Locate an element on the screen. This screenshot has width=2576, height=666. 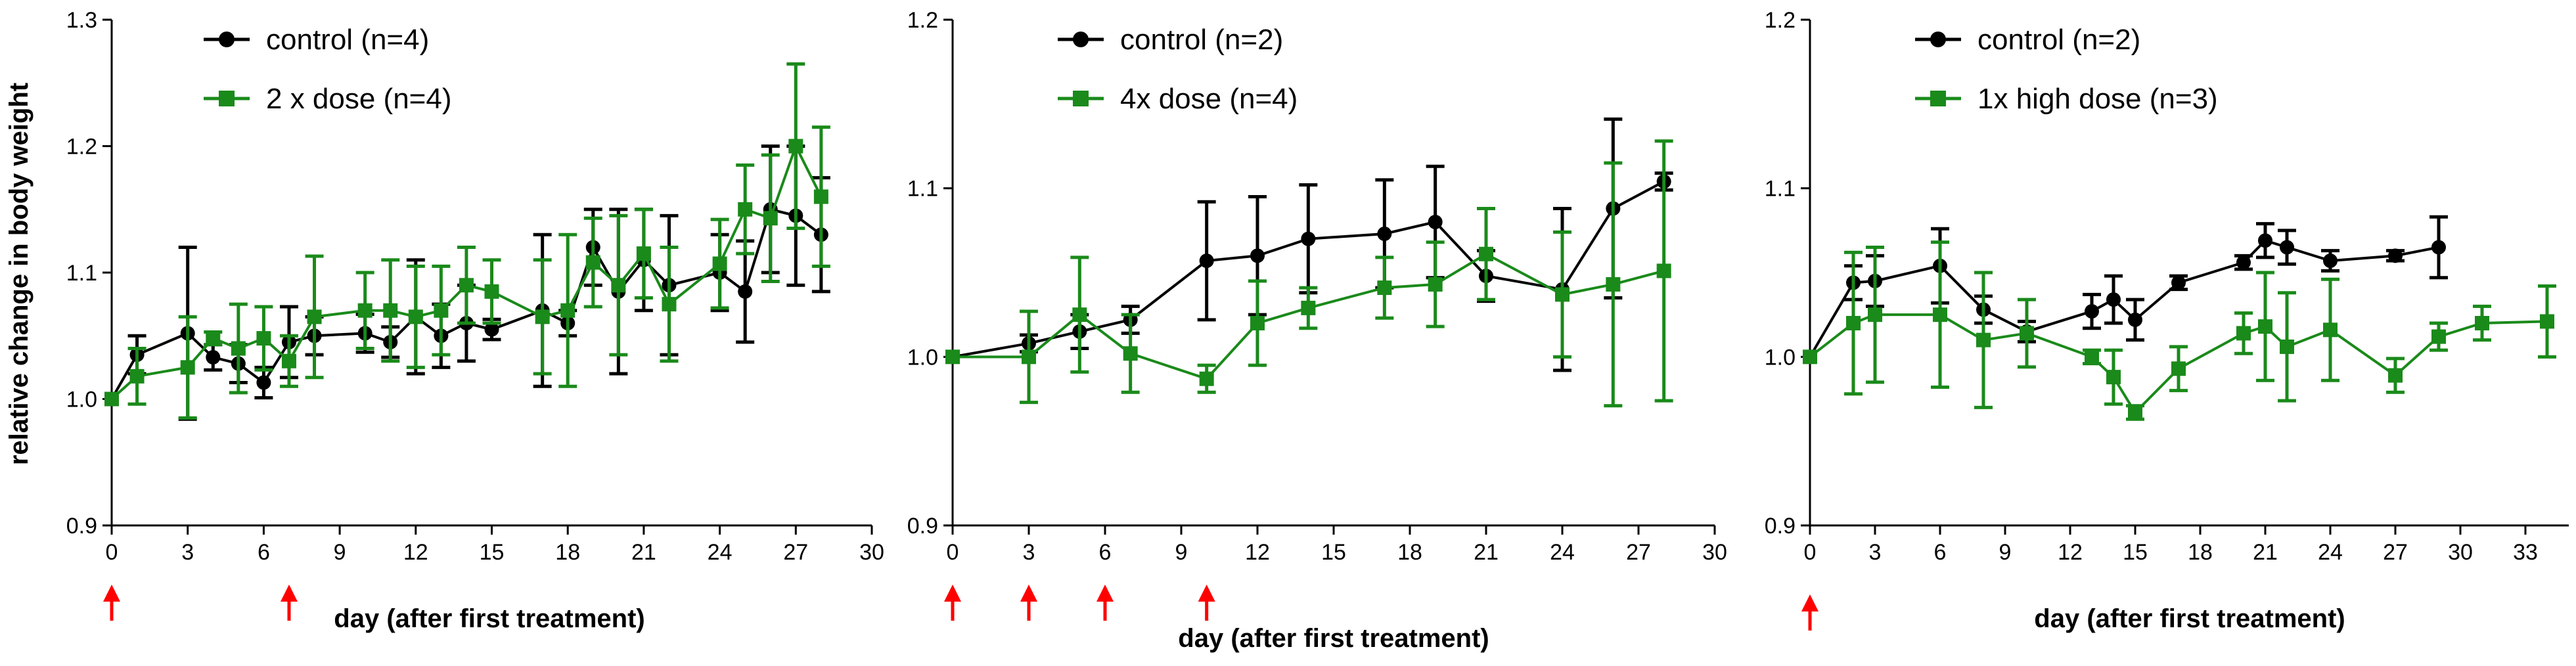
y-axis-title: relative change in body weight is located at coordinates (19, 274).